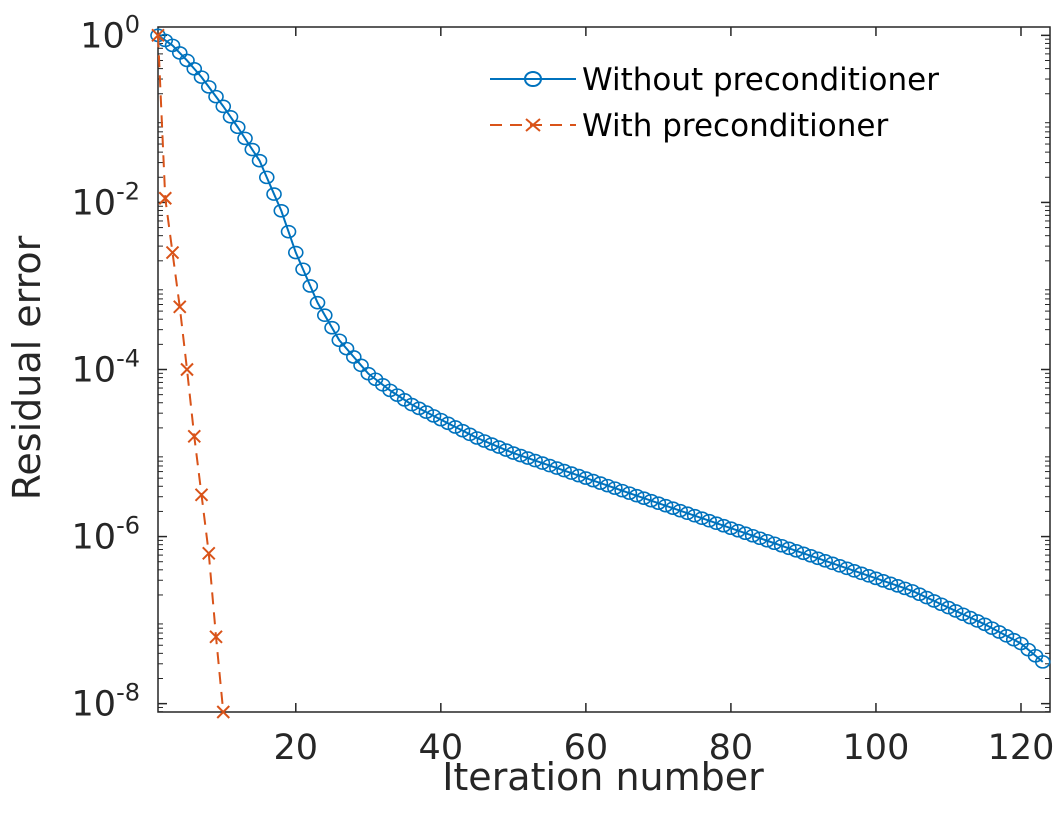  Describe the element at coordinates (106, 200) in the screenshot. I see `y-tick-label: 10⁻²` at that location.